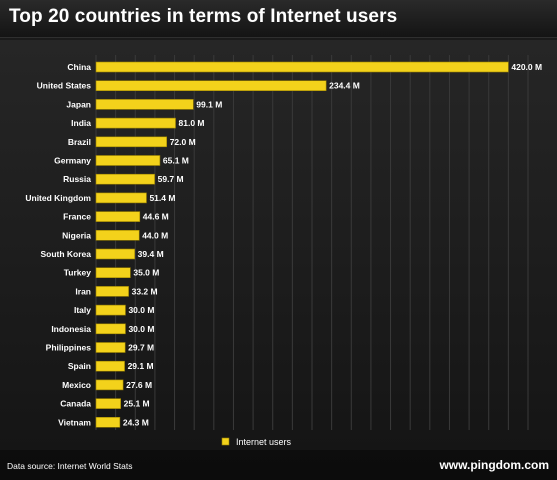 This screenshot has width=557, height=480. What do you see at coordinates (74, 422) in the screenshot?
I see `category-label: Vietnam` at bounding box center [74, 422].